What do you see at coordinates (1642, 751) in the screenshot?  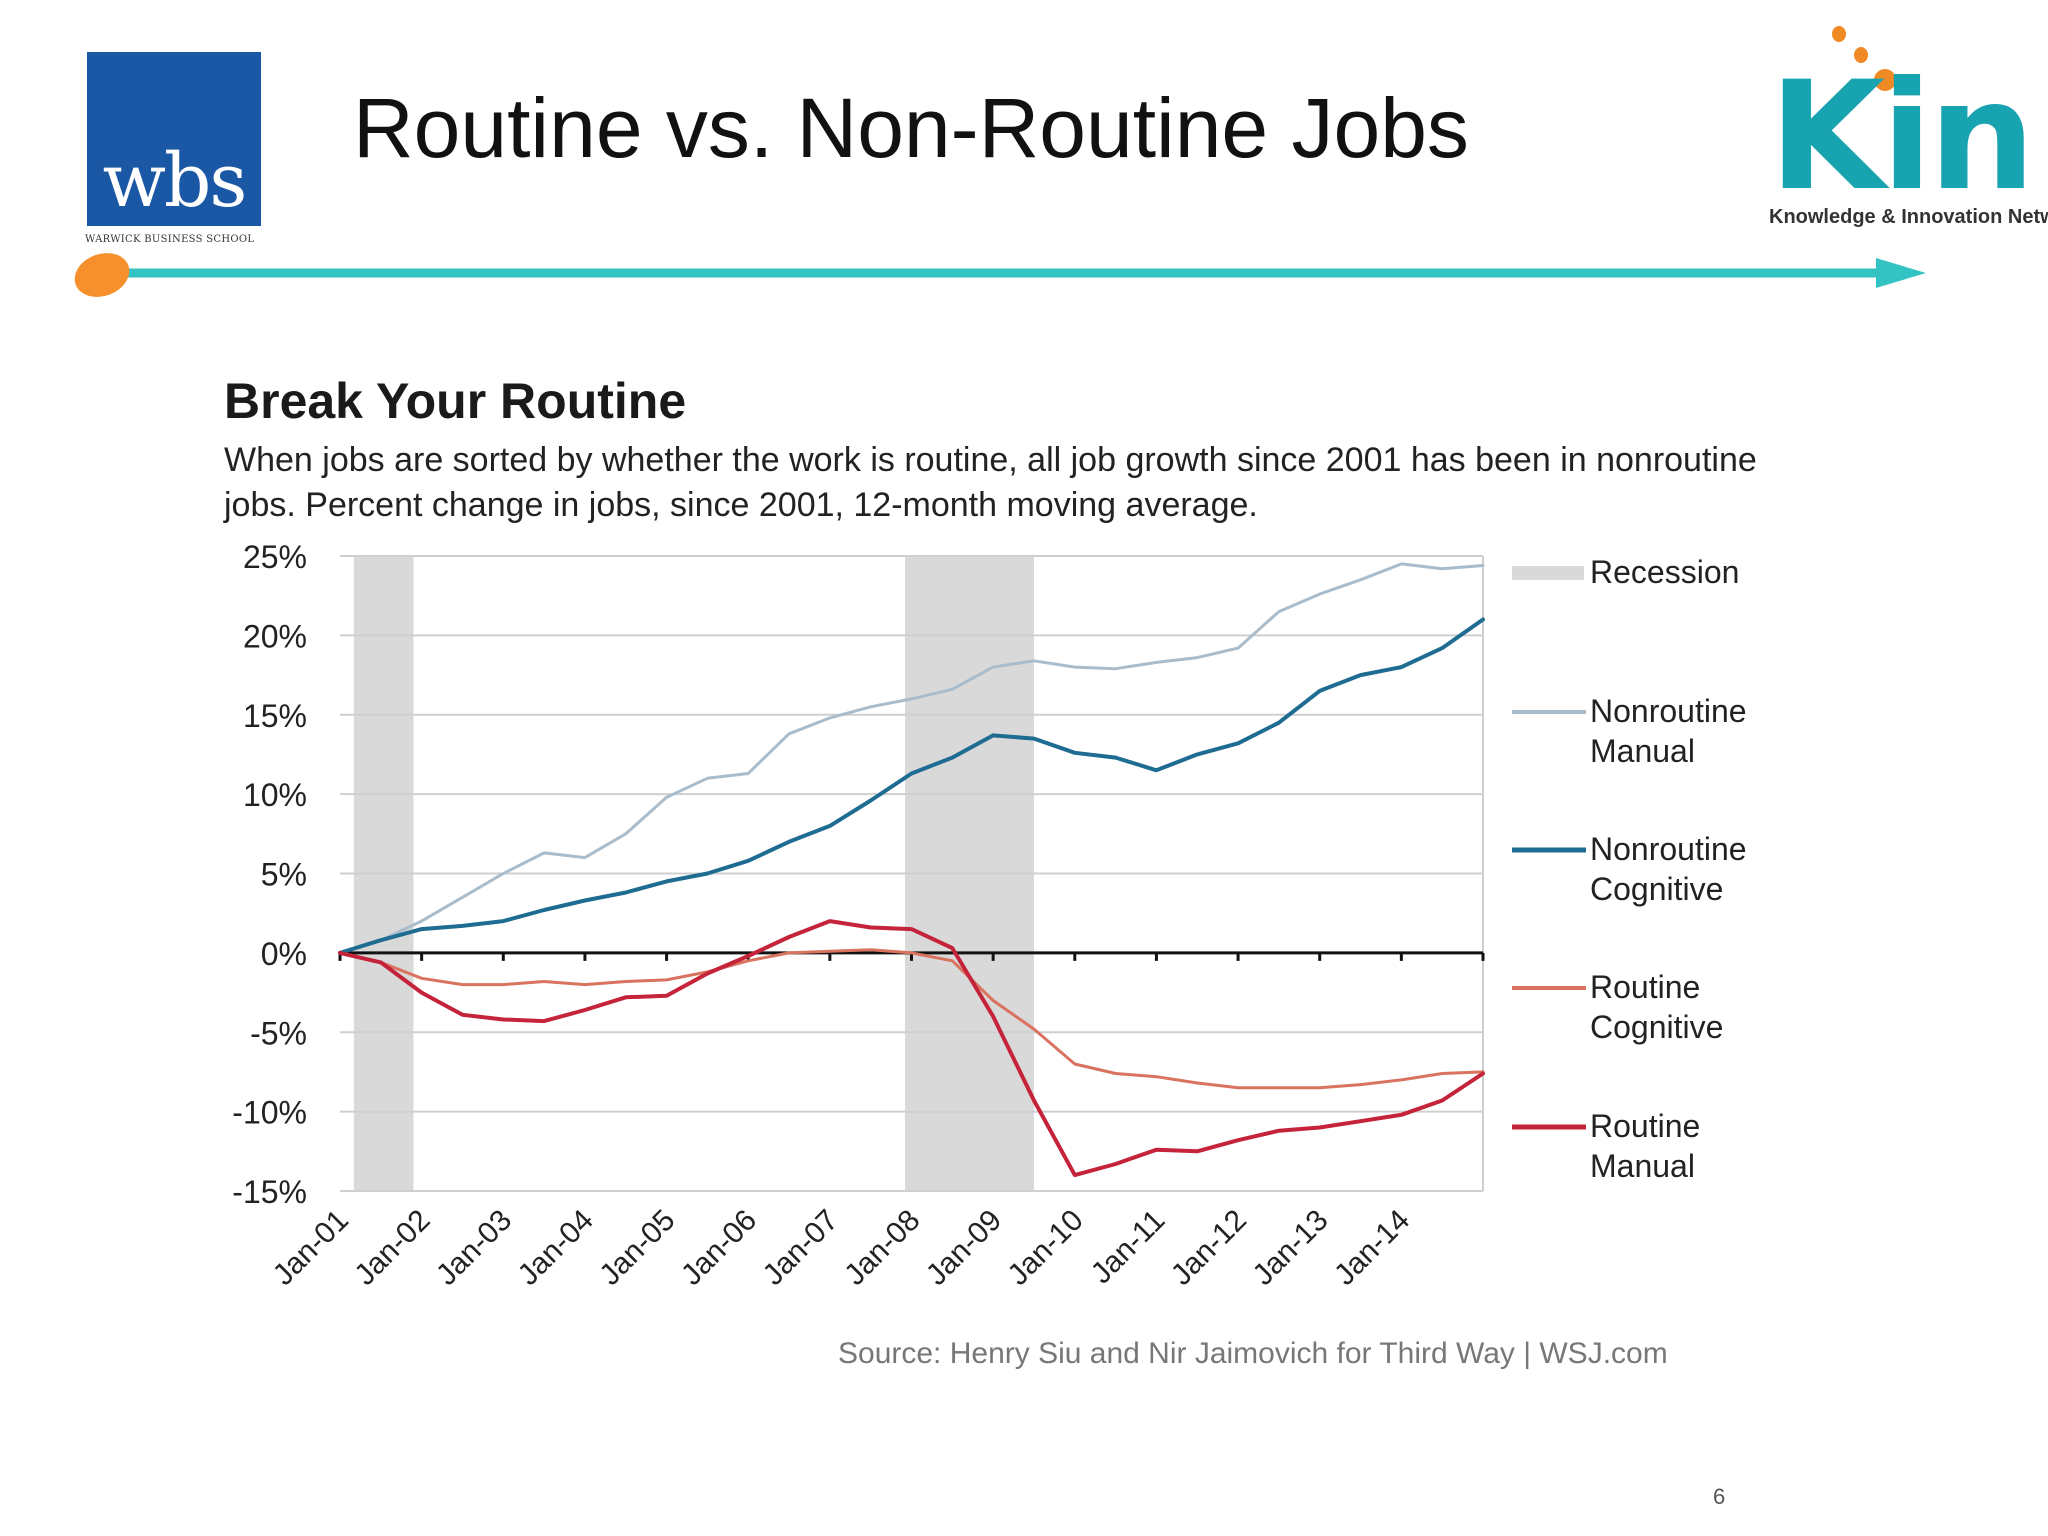 I see `legend-label-nonroutine-manual: Manual` at bounding box center [1642, 751].